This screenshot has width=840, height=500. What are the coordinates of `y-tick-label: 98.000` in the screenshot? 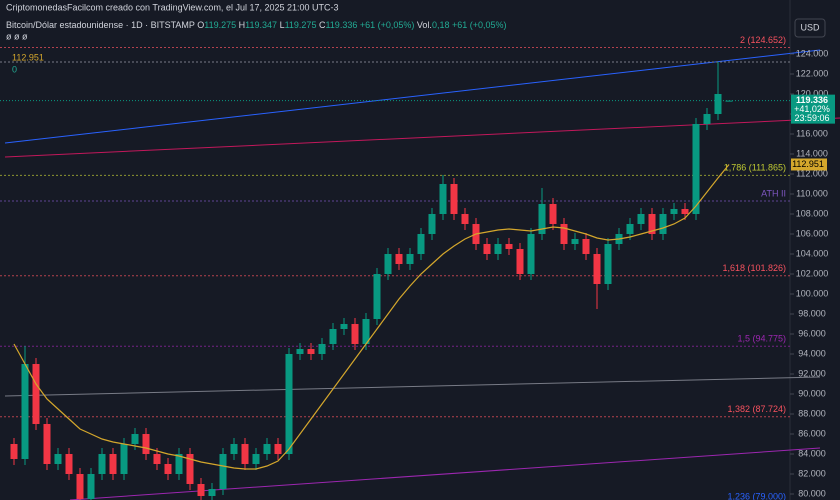 It's located at (812, 313).